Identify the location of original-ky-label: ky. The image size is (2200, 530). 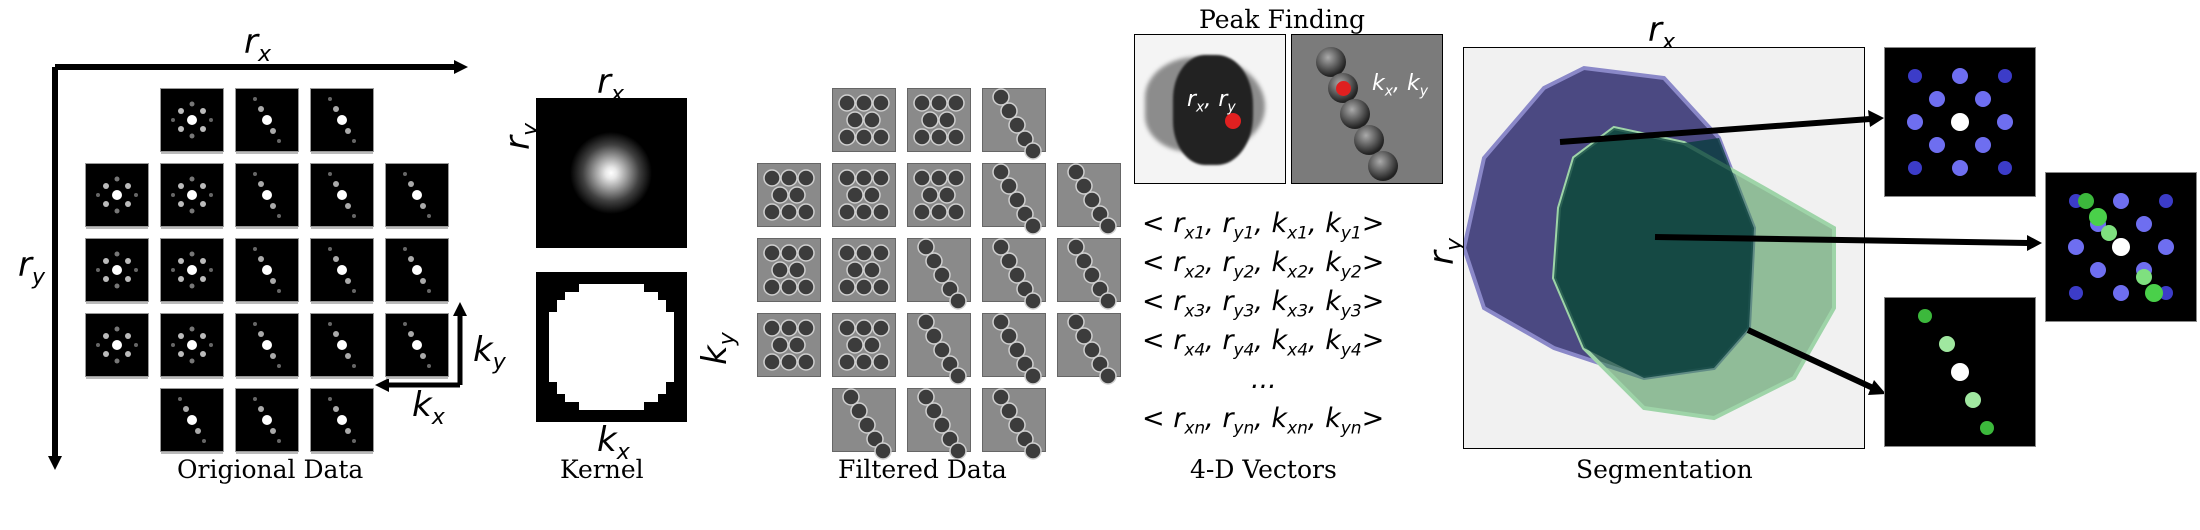
(489, 352).